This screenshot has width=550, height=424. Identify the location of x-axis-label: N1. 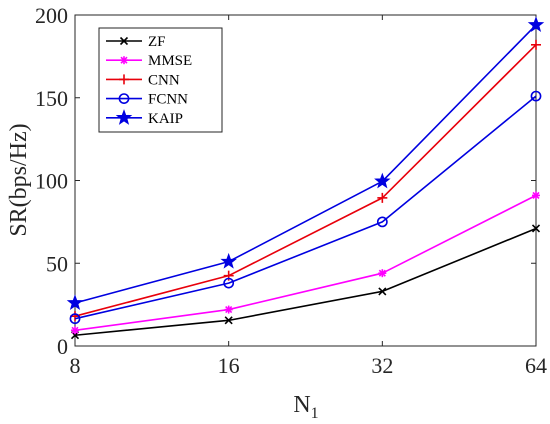
(305, 407).